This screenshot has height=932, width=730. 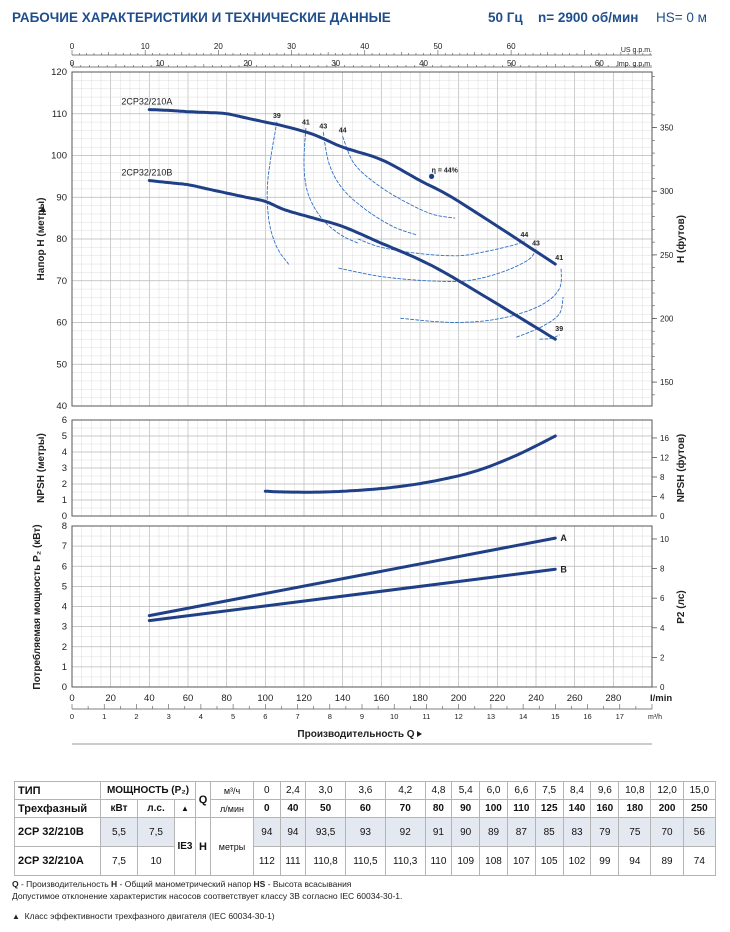 What do you see at coordinates (203, 799) in the screenshot?
I see `q-header: Q` at bounding box center [203, 799].